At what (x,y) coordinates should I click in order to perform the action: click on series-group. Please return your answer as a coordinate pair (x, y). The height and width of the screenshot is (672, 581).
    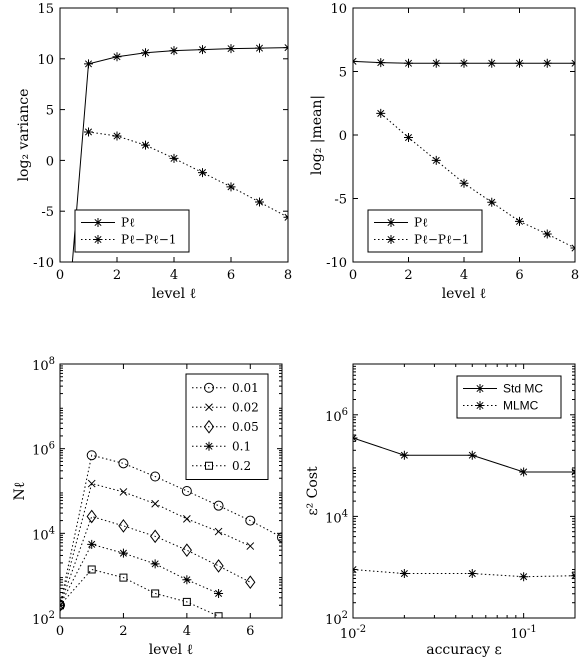
    Looking at the image, I should click on (464, 507).